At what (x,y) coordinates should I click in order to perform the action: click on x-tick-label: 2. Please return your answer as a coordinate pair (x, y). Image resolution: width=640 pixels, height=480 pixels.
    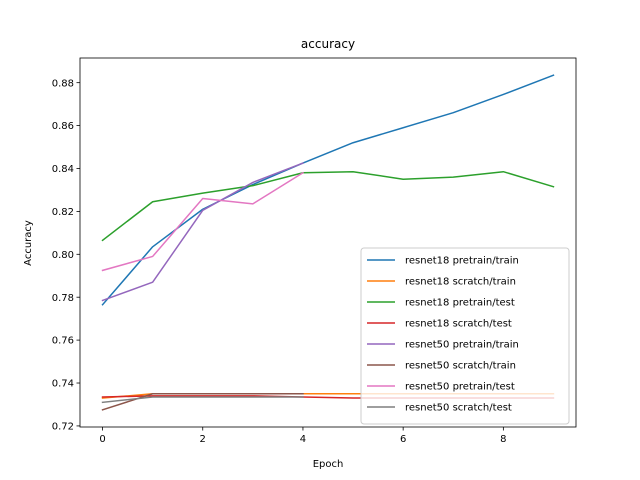
    Looking at the image, I should click on (203, 439).